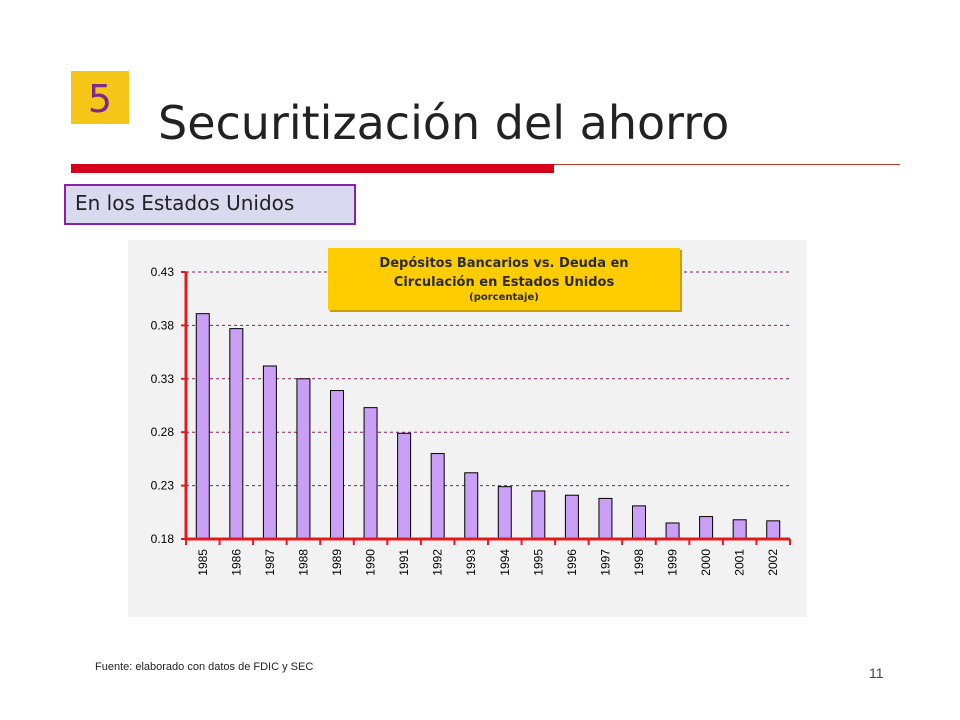 This screenshot has width=960, height=720. Describe the element at coordinates (673, 562) in the screenshot. I see `x-tick-label: 1999` at that location.